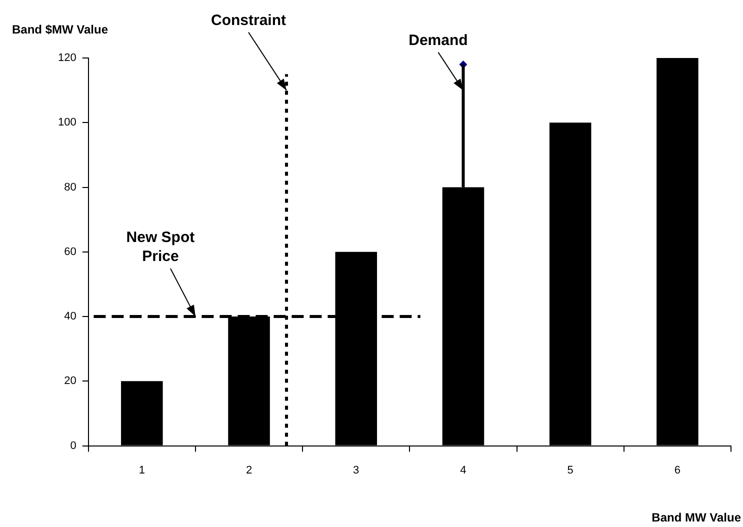  I want to click on x-tick-label: 1, so click(141, 470).